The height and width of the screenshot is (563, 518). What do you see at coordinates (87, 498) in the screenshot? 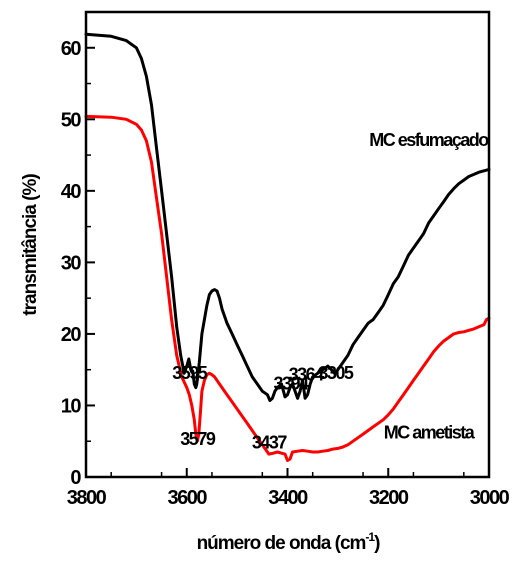
I see `x-tick-label: 3800` at bounding box center [87, 498].